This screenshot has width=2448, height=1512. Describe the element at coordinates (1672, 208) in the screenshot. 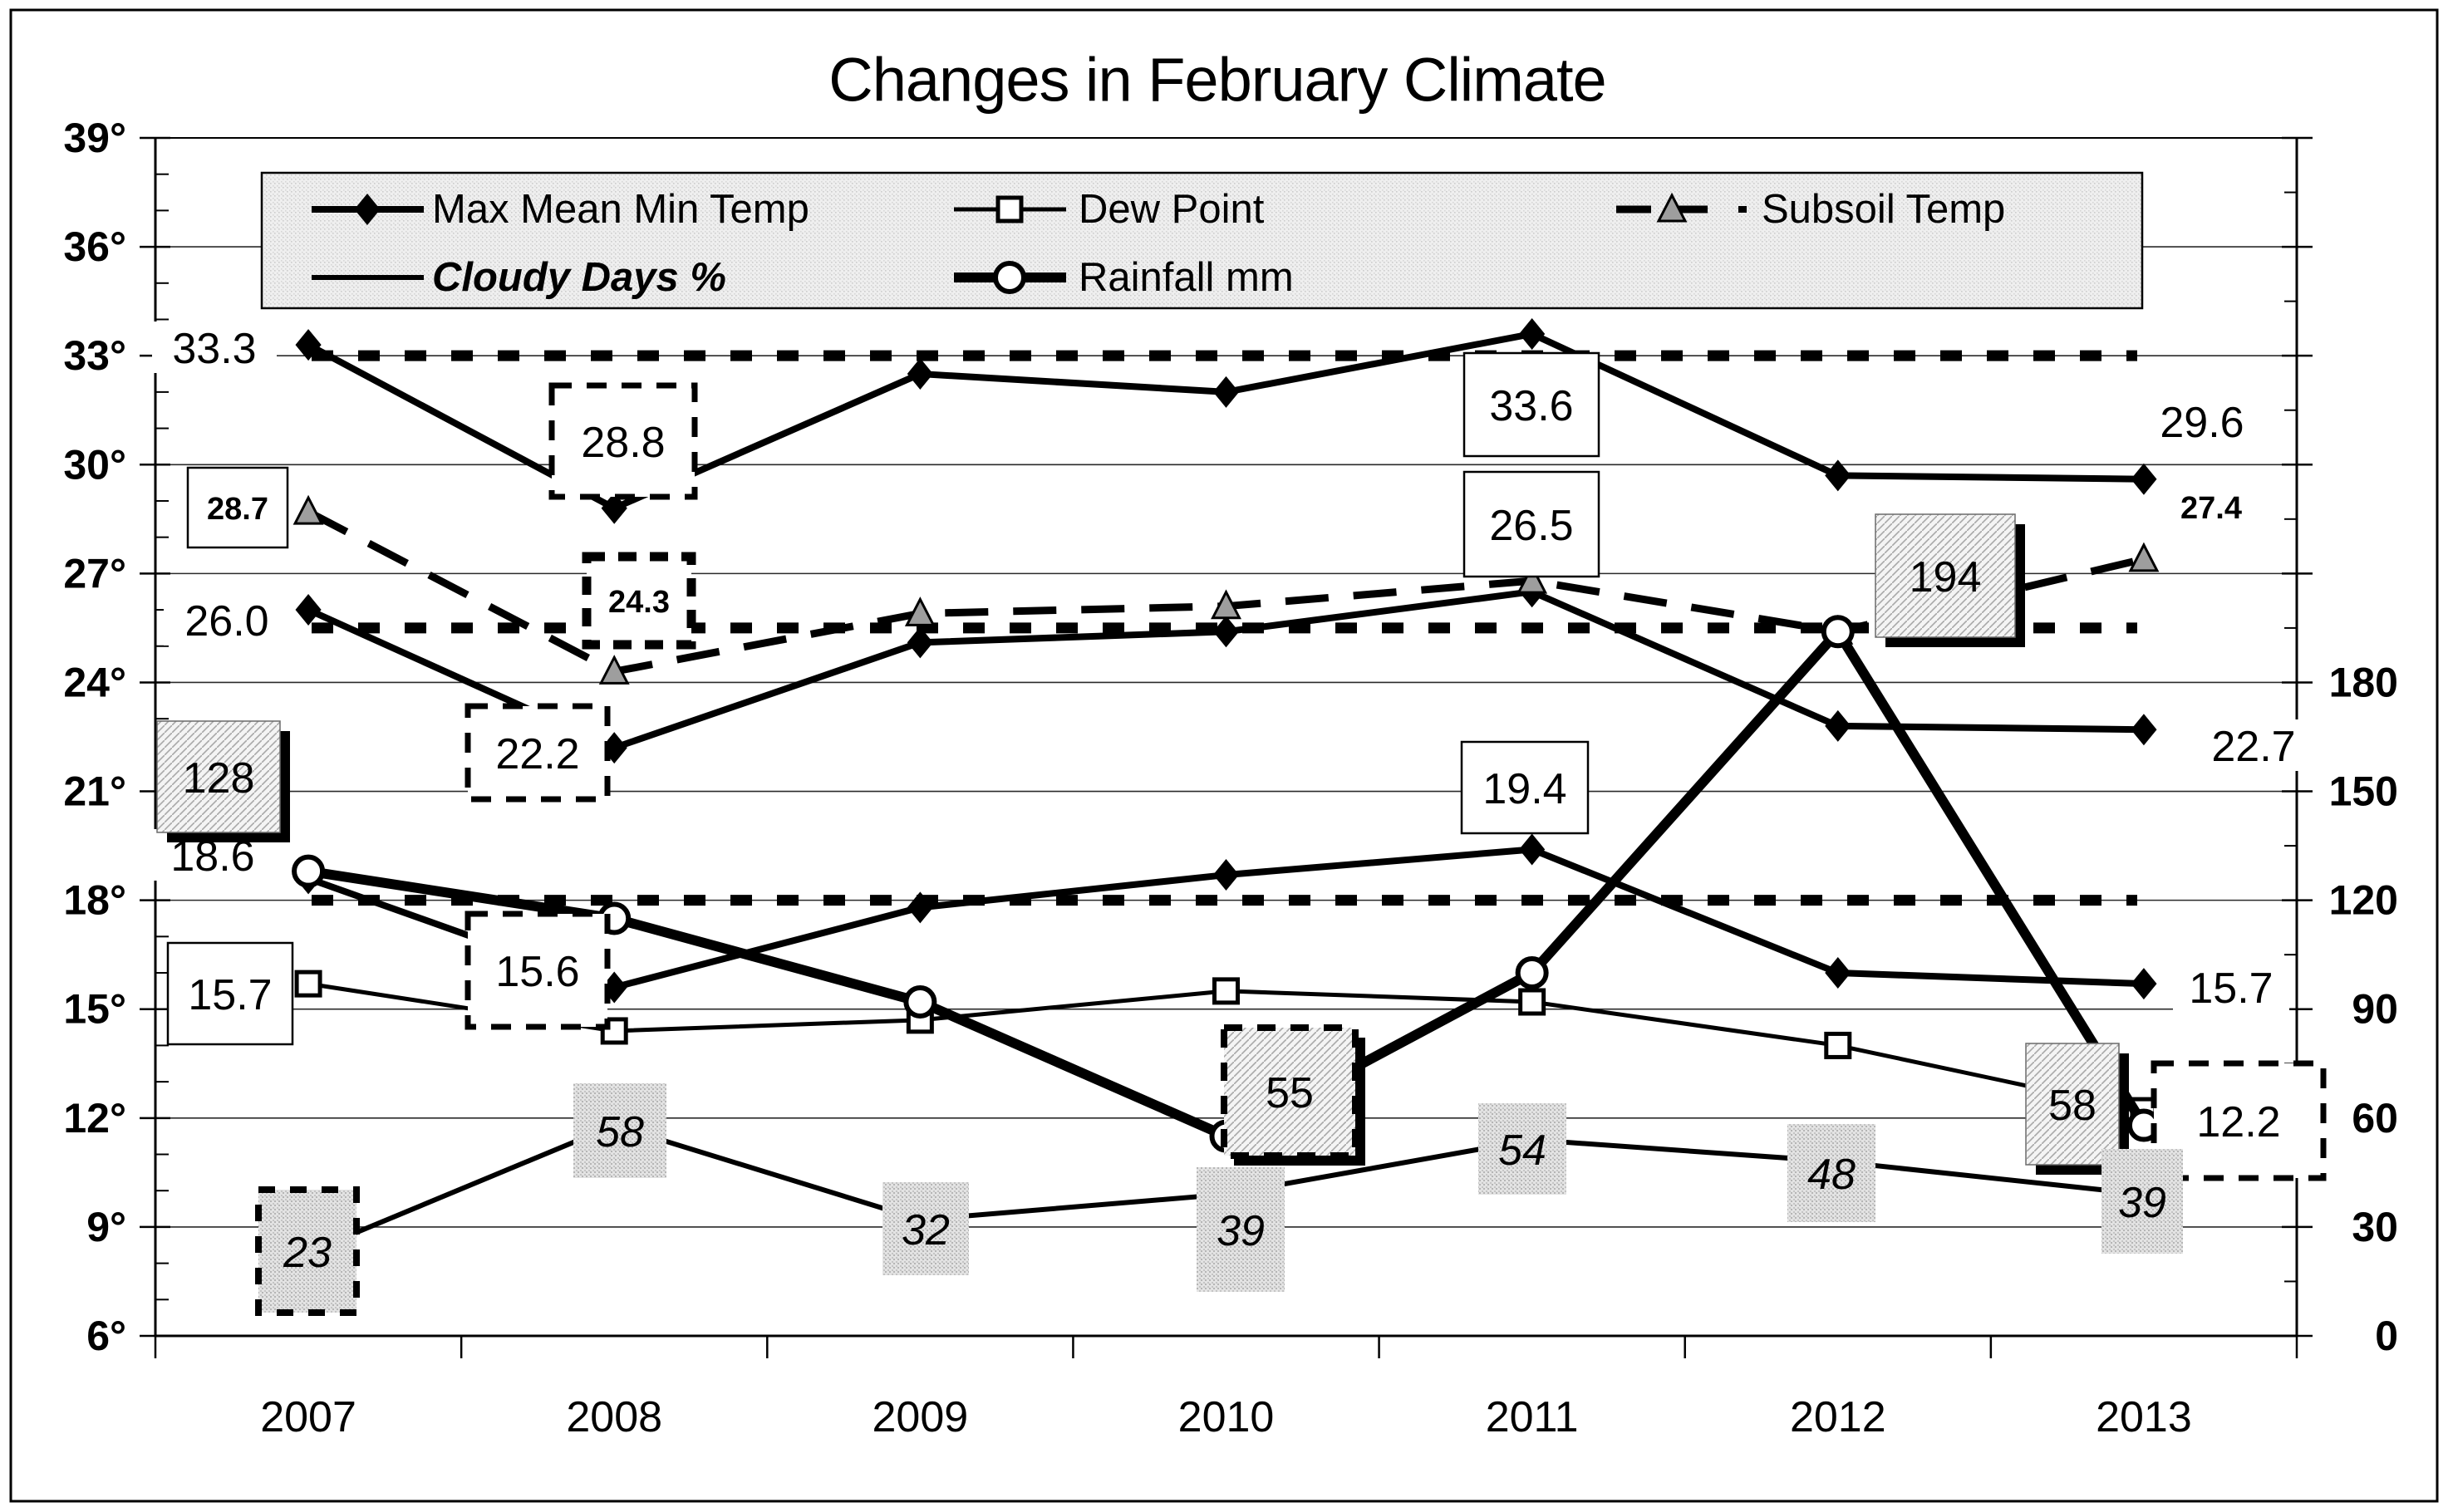

I see `legend-triangle-icon` at that location.